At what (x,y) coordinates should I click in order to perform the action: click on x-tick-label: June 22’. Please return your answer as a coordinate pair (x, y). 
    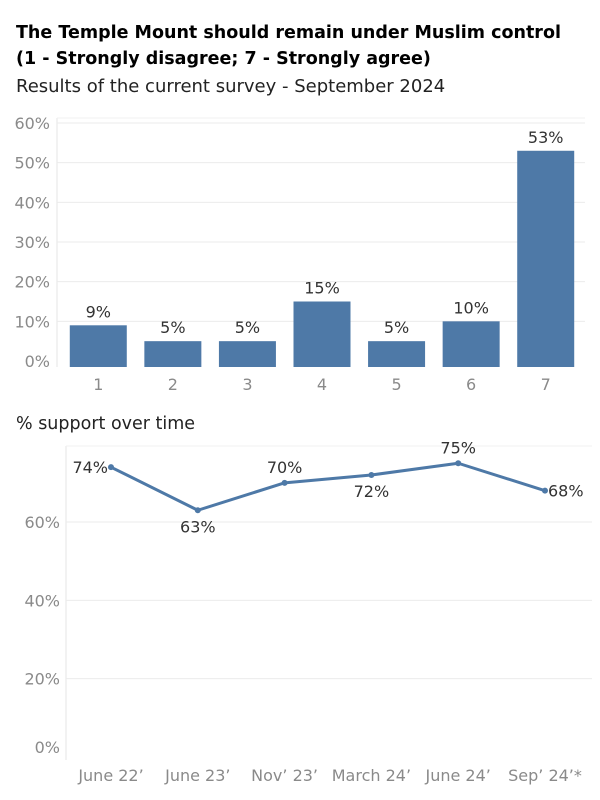
    Looking at the image, I should click on (110, 775).